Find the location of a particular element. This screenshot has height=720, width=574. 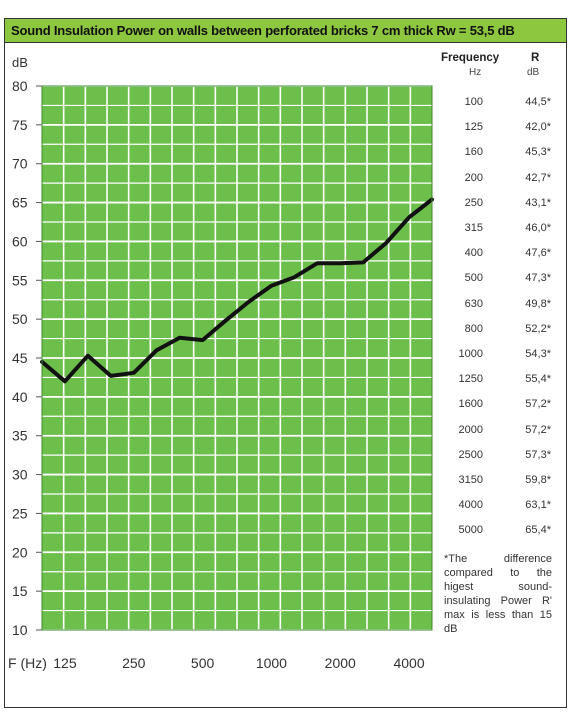

y-tick-label: 25 is located at coordinates (20, 513).